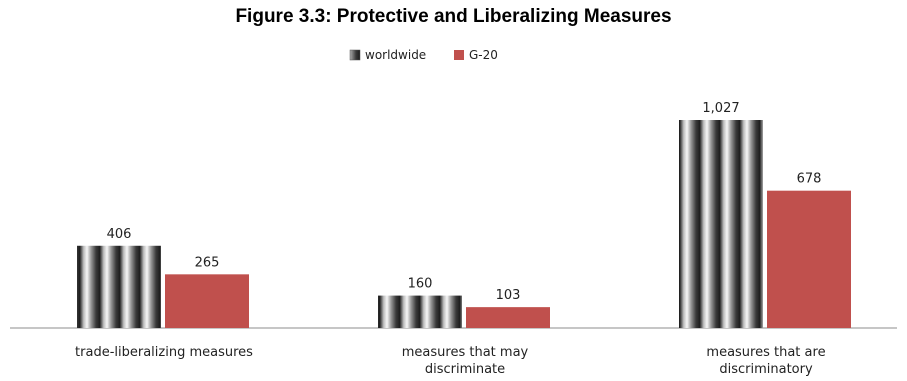 This screenshot has width=907, height=381. Describe the element at coordinates (465, 369) in the screenshot. I see `category-label-2-line-2: discriminate` at that location.